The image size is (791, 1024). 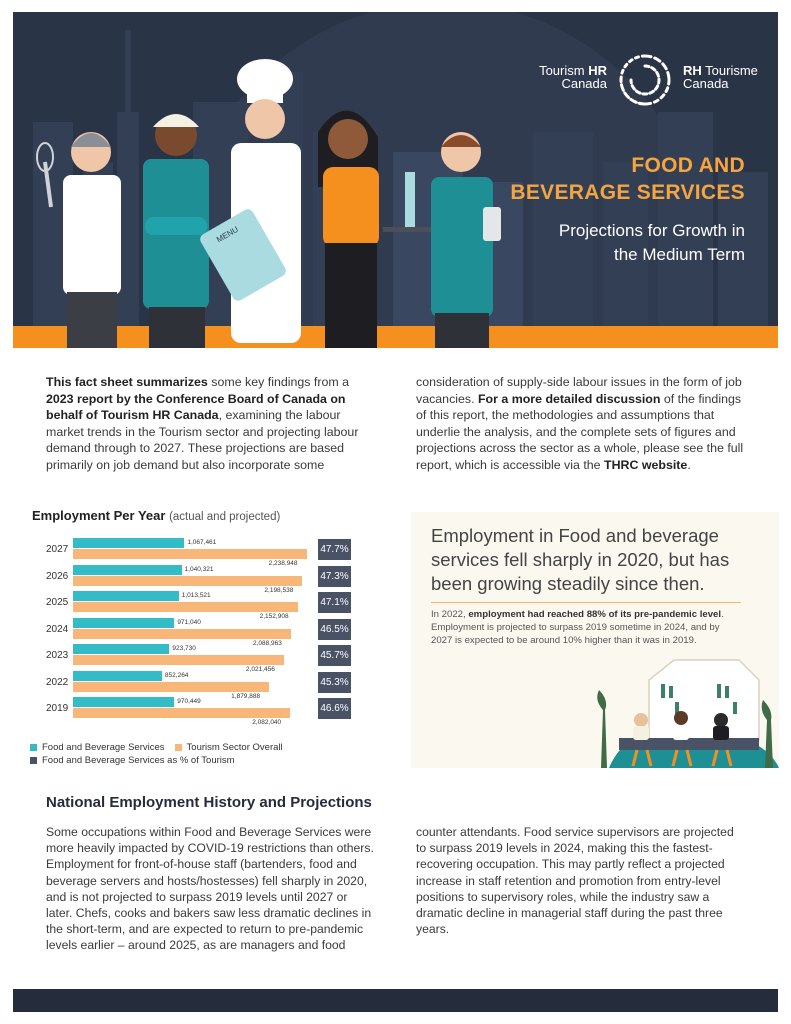 What do you see at coordinates (117, 675) in the screenshot?
I see `bar-food-beverage-2022` at bounding box center [117, 675].